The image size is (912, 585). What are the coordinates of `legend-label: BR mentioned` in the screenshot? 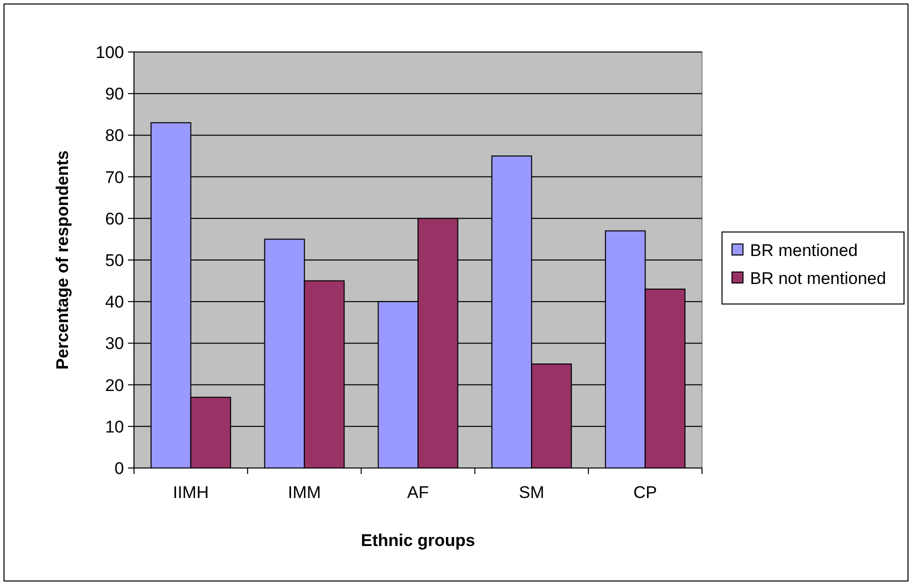 It's located at (804, 250).